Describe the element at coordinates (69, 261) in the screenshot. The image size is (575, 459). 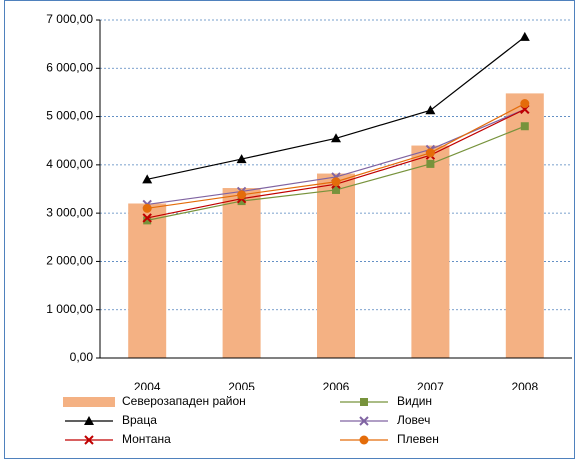
I see `y-tick-label: 2 000,00` at that location.